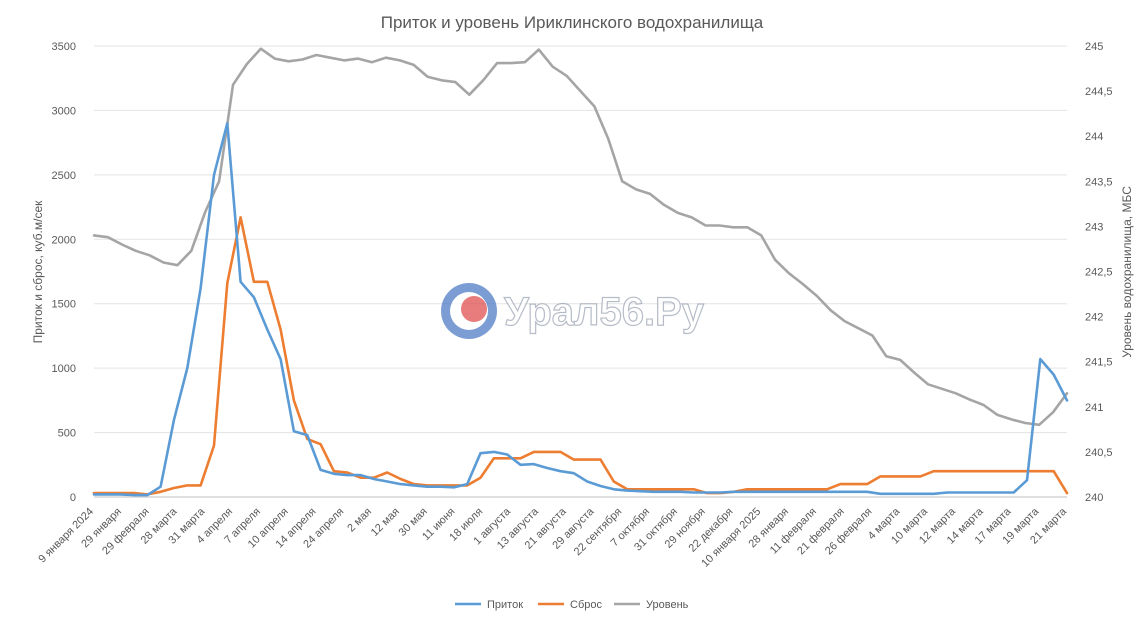 The image size is (1145, 623). What do you see at coordinates (385, 522) in the screenshot?
I see `x-tick-label: 12 мая` at bounding box center [385, 522].